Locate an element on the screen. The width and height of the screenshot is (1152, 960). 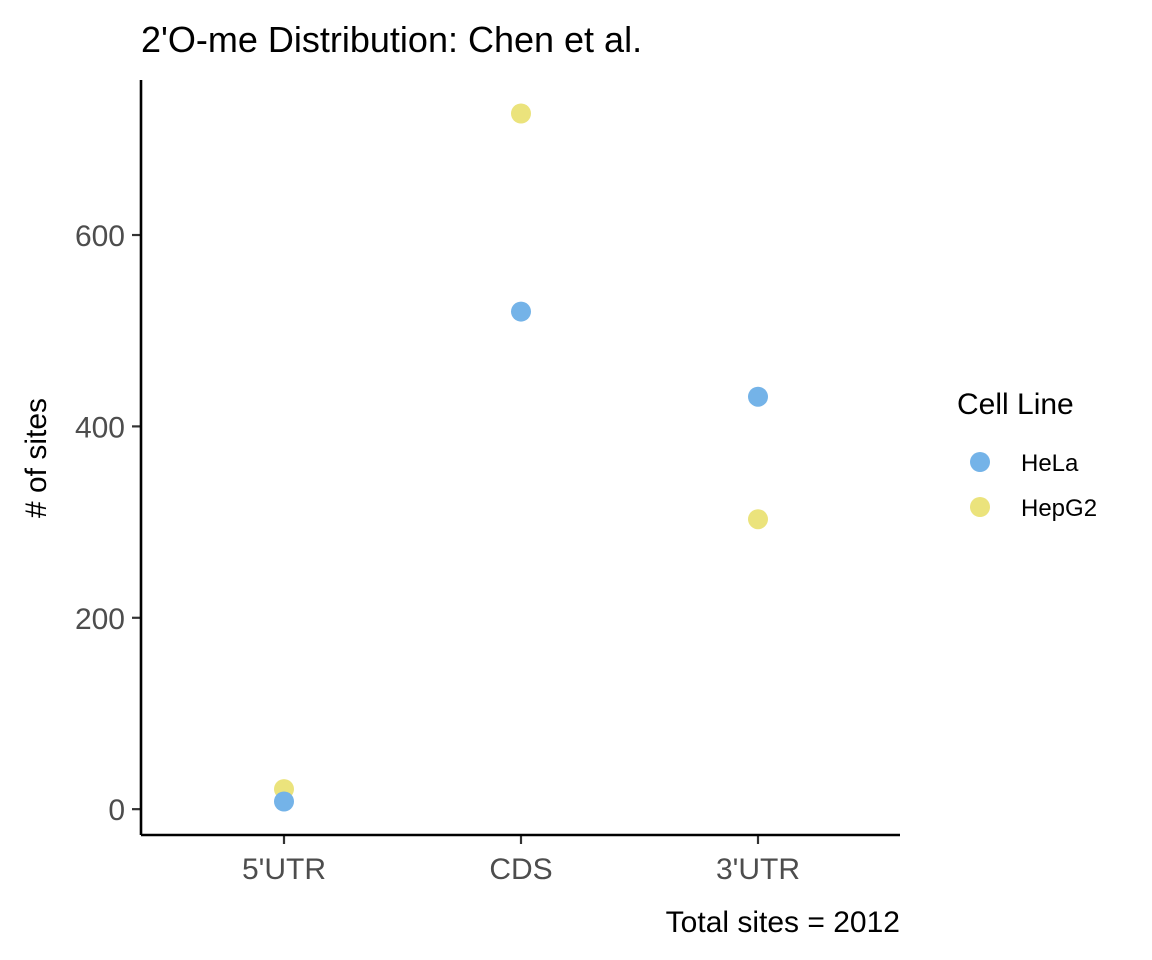
legend: Cell Line HeLa HepG2 is located at coordinates (1027, 455).